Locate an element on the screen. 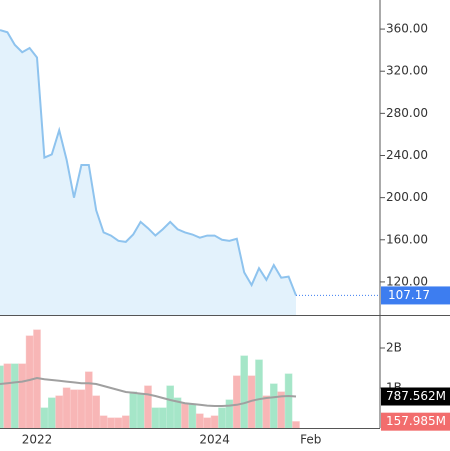 This screenshot has height=451, width=450. value-label: 157.985M is located at coordinates (416, 421).